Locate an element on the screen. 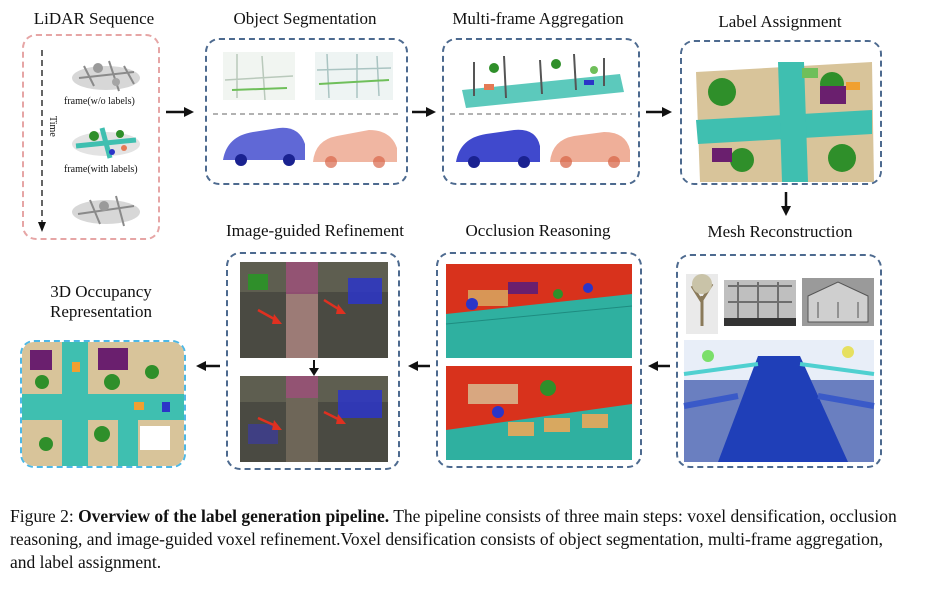 The height and width of the screenshot is (599, 926). object-segmentation-box is located at coordinates (306, 111).